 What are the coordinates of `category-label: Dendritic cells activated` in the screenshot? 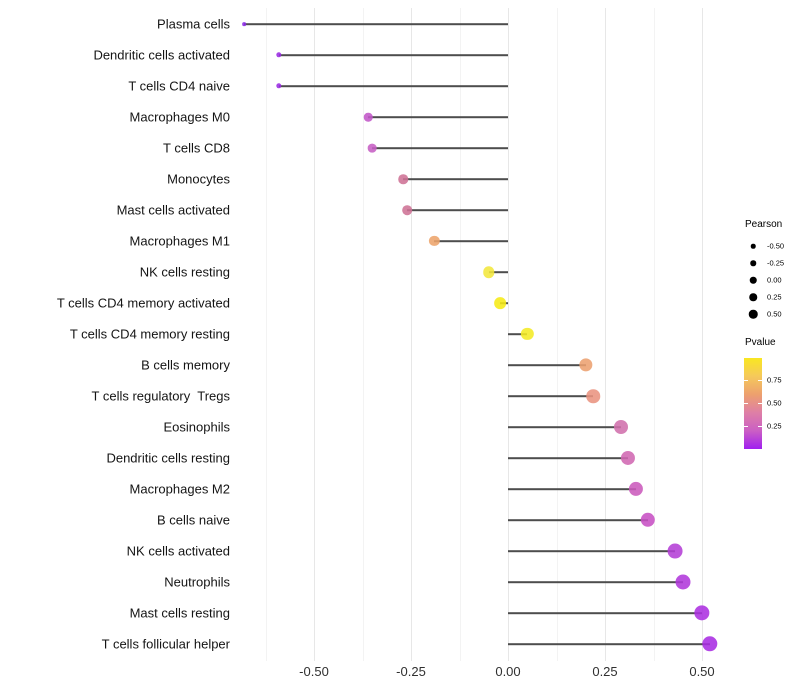 It's located at (161, 55).